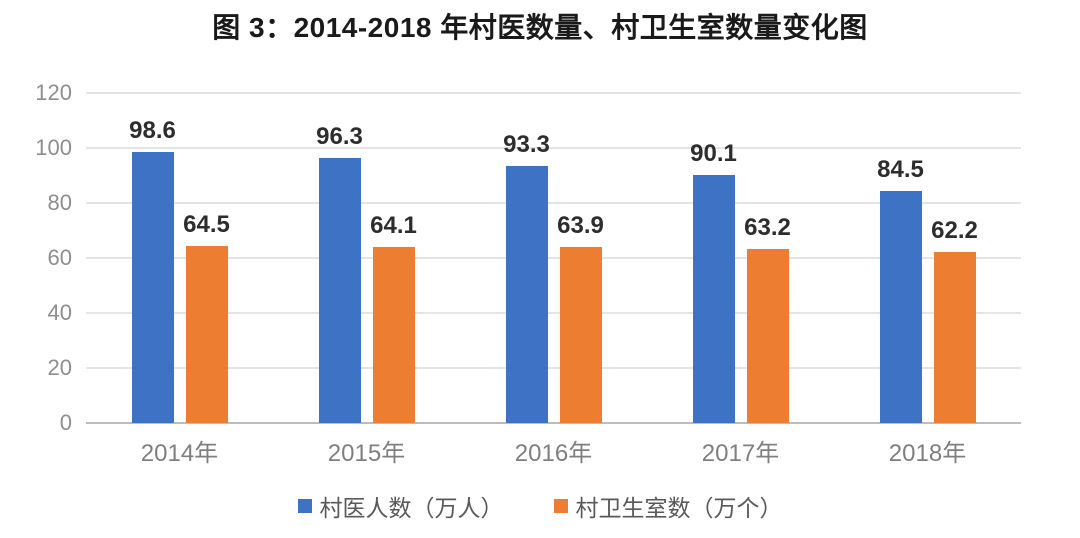 This screenshot has height=538, width=1080. What do you see at coordinates (540, 506) in the screenshot?
I see `legend: 村医人数（万人） 村卫生室数（万个）` at bounding box center [540, 506].